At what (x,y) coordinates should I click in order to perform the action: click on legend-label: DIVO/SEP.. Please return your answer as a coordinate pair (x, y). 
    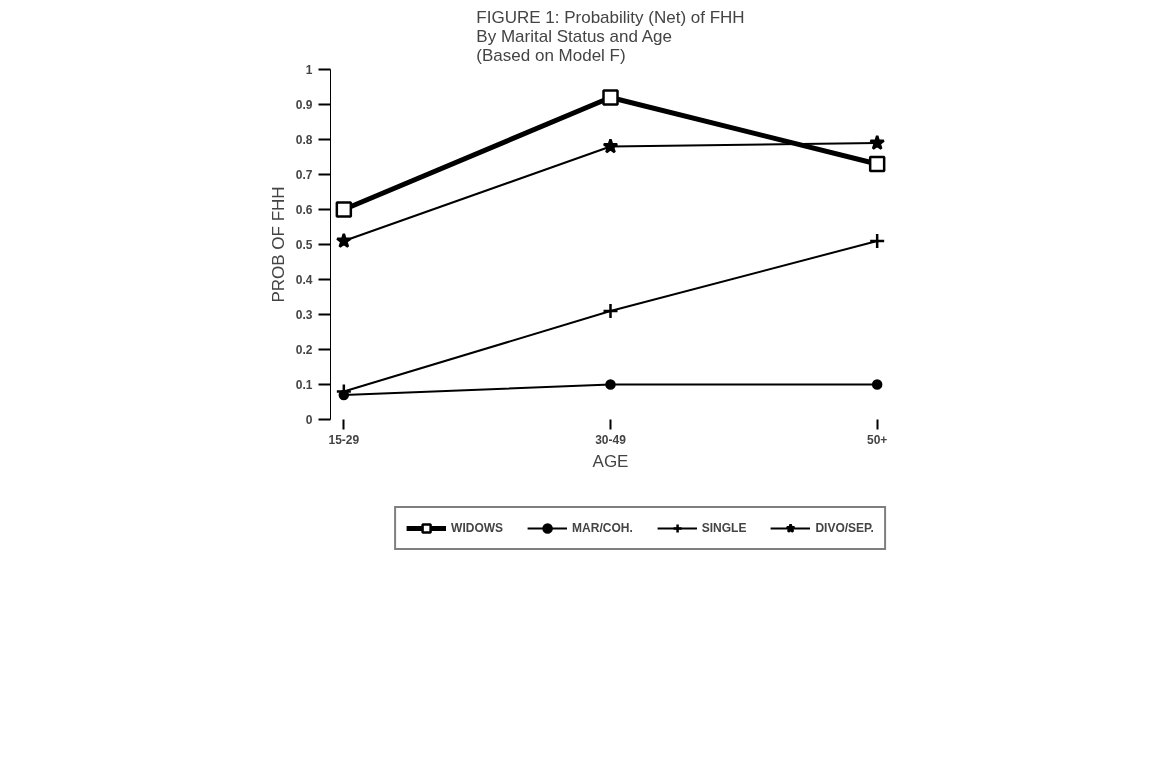
    Looking at the image, I should click on (844, 528).